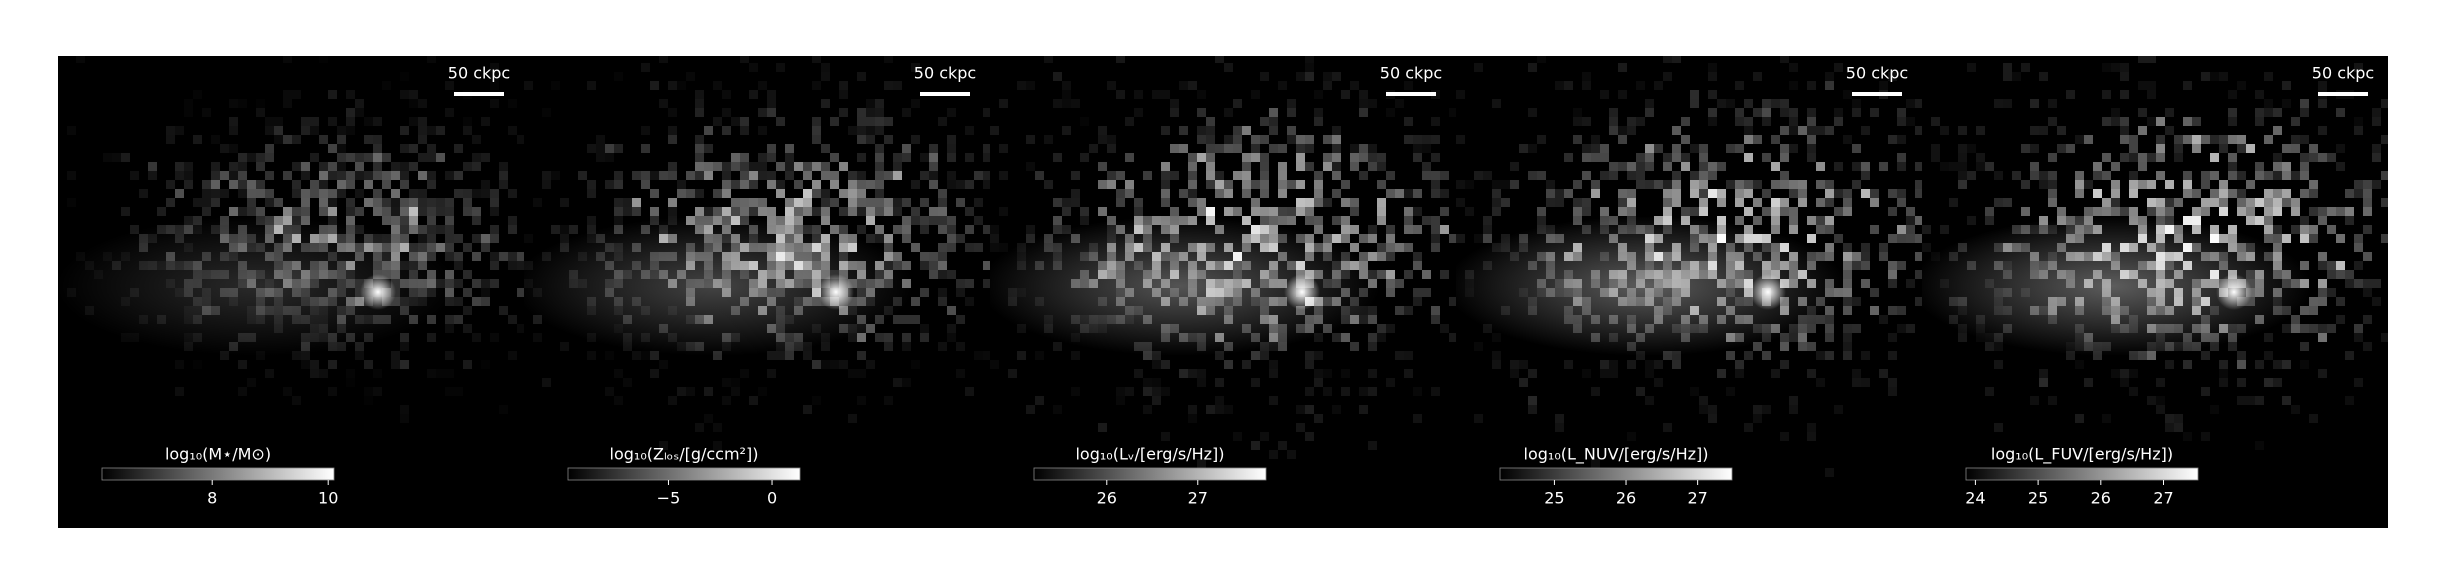 This screenshot has width=2444, height=584. Describe the element at coordinates (1185, 286) in the screenshot. I see `galaxy-glow` at that location.